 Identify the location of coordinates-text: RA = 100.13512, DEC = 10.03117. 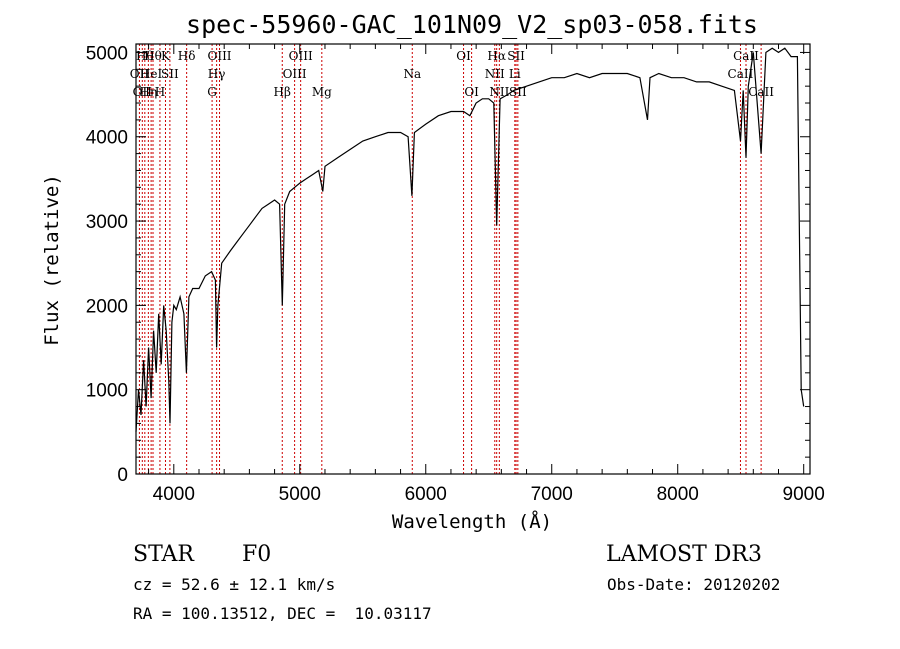
(282, 613).